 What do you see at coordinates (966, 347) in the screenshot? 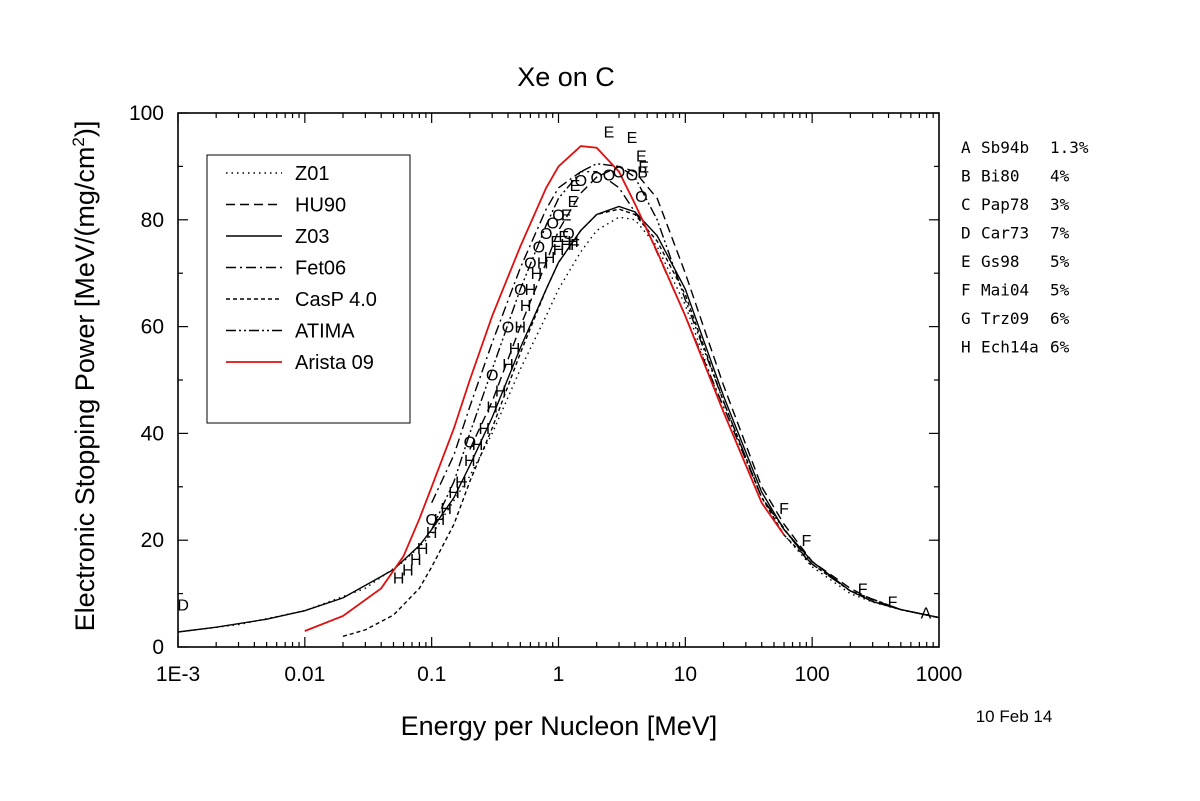
I see `reference-letter: H` at bounding box center [966, 347].